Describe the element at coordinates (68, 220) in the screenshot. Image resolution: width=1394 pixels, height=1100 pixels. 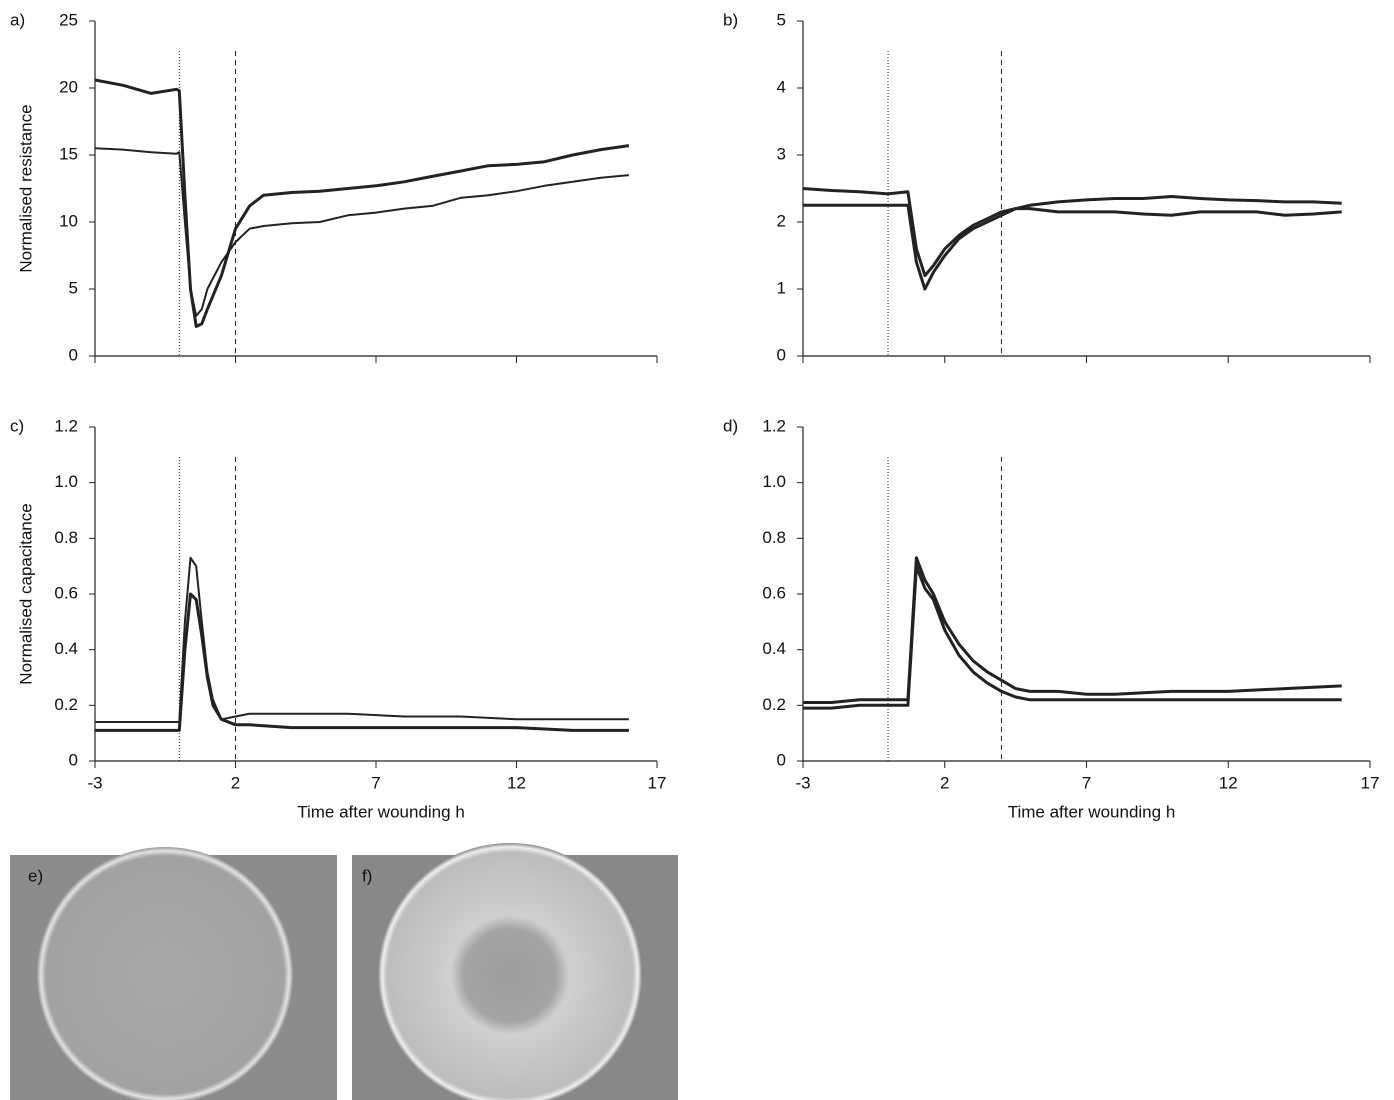
I see `y-tick-label: 10` at that location.